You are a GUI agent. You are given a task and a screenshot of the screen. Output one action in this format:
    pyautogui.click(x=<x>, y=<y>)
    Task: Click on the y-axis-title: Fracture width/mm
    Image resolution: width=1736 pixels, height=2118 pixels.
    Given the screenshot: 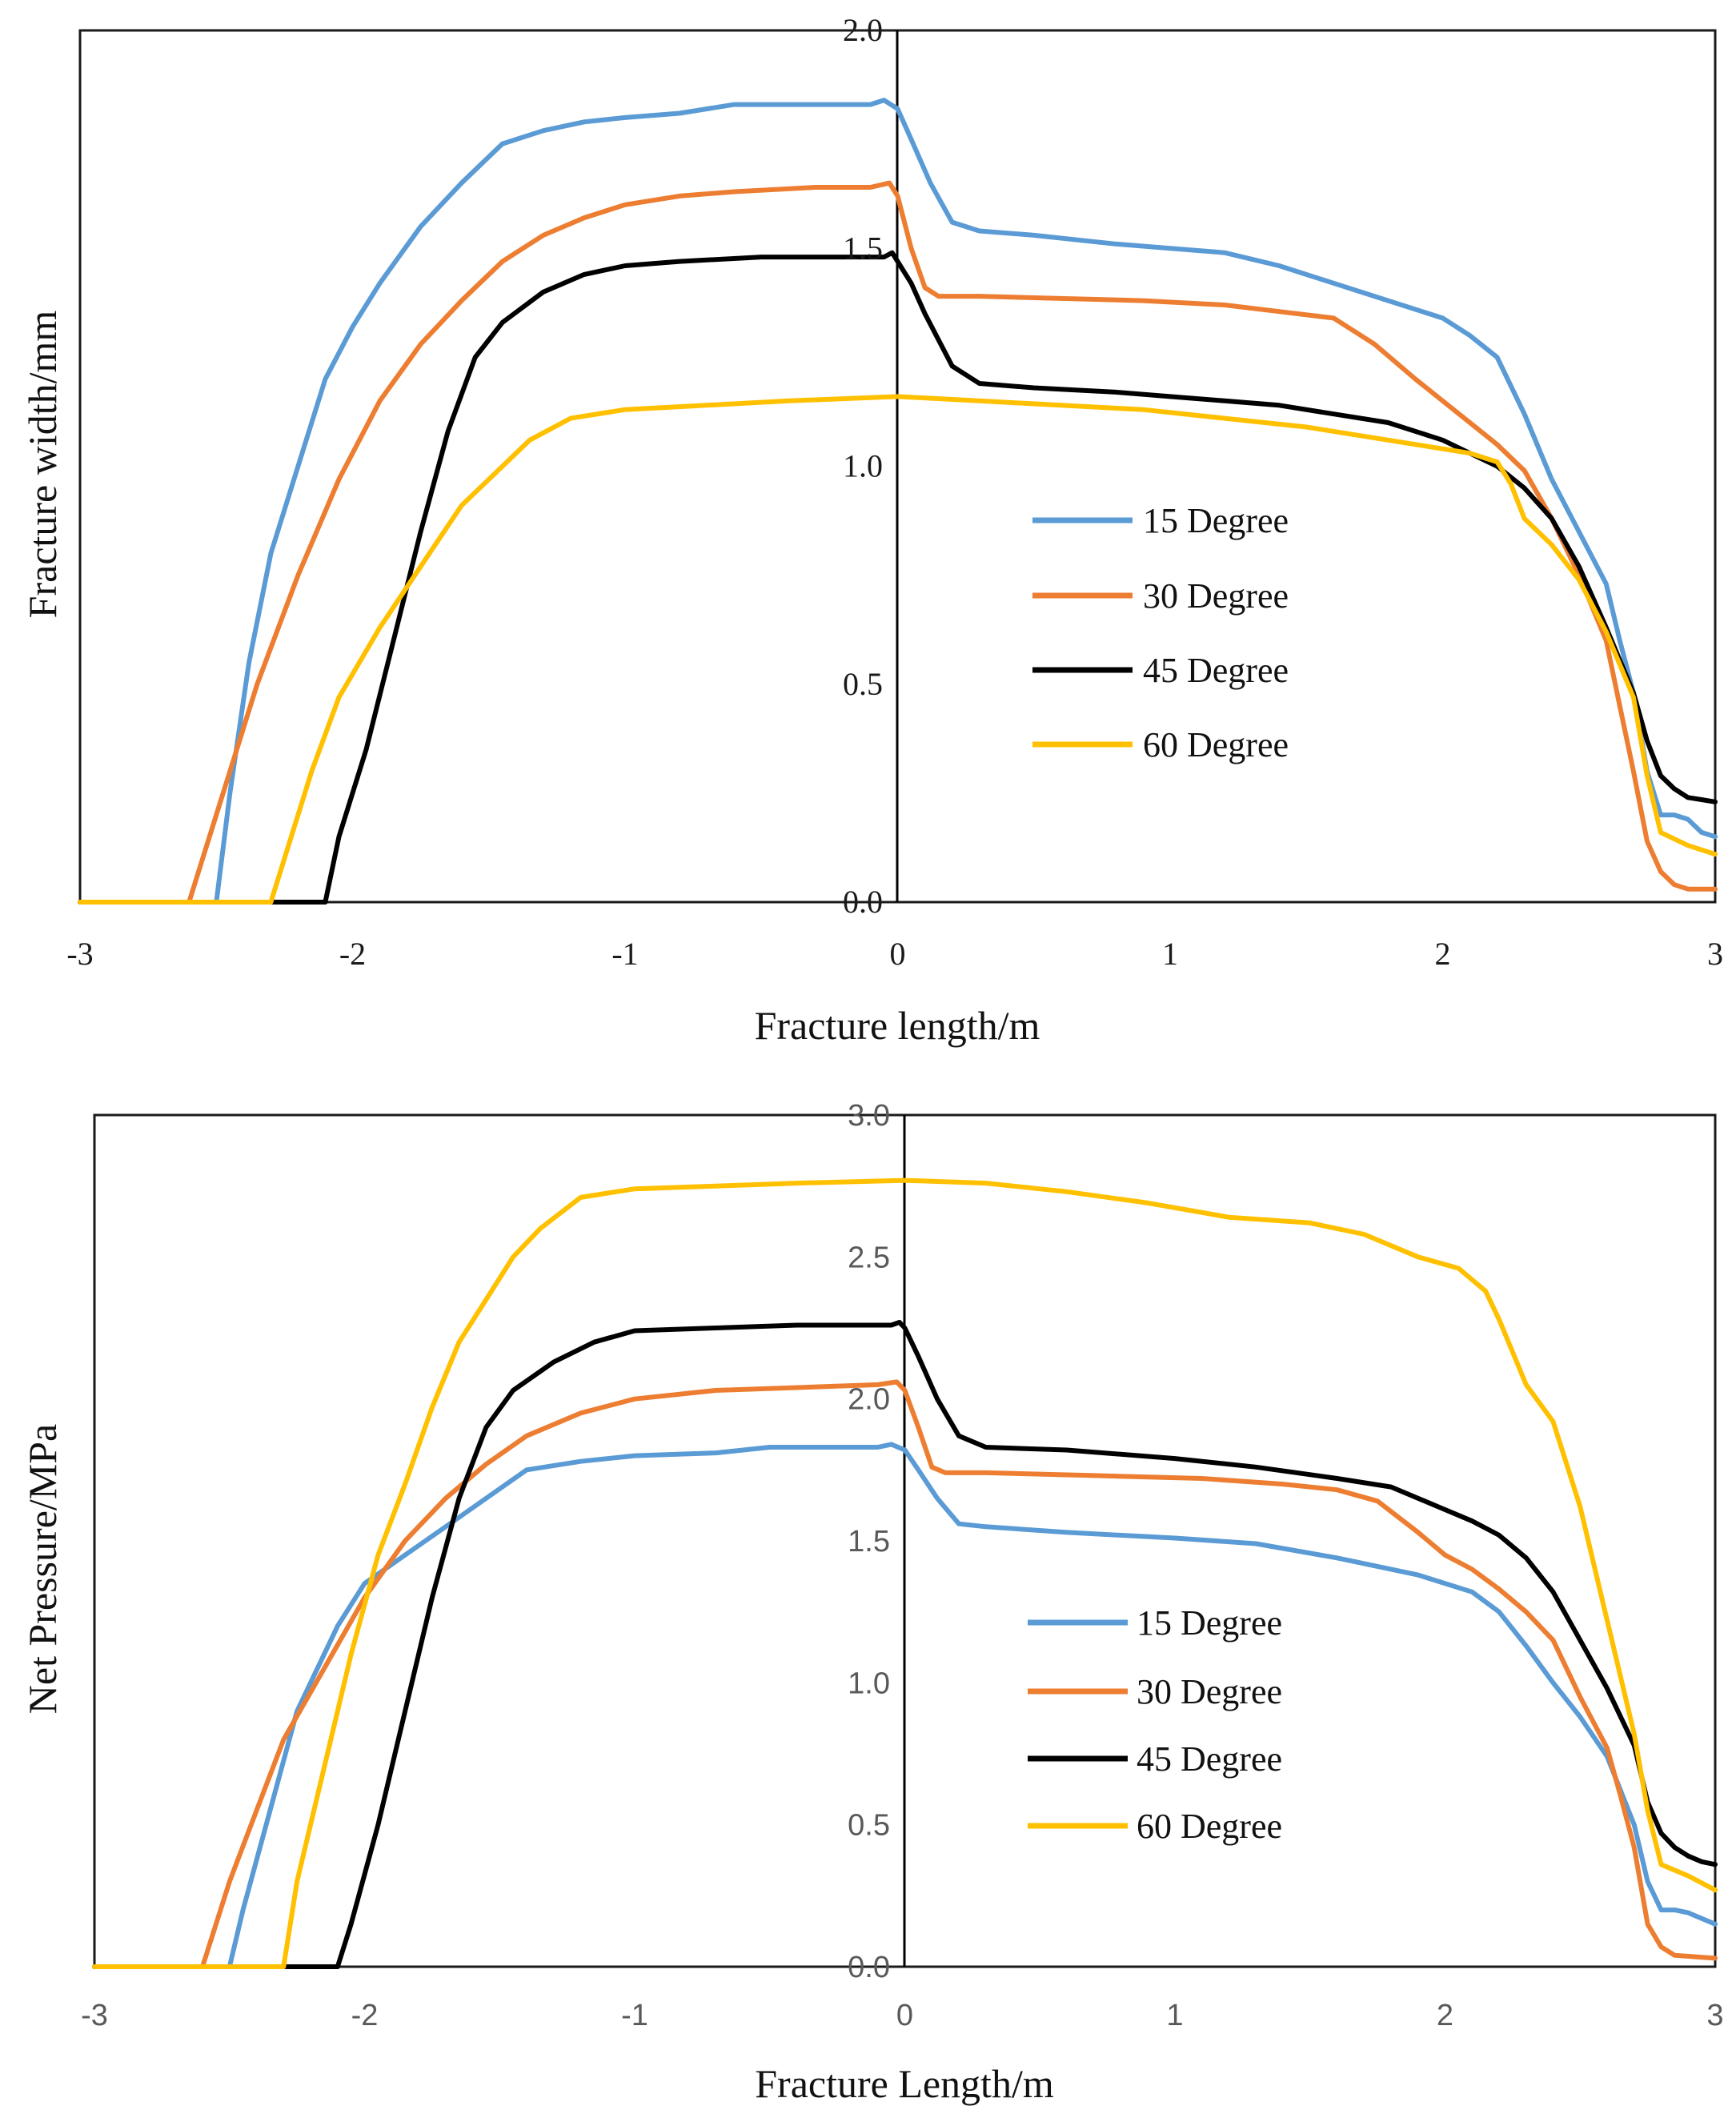 What is the action you would take?
    pyautogui.click(x=42, y=465)
    